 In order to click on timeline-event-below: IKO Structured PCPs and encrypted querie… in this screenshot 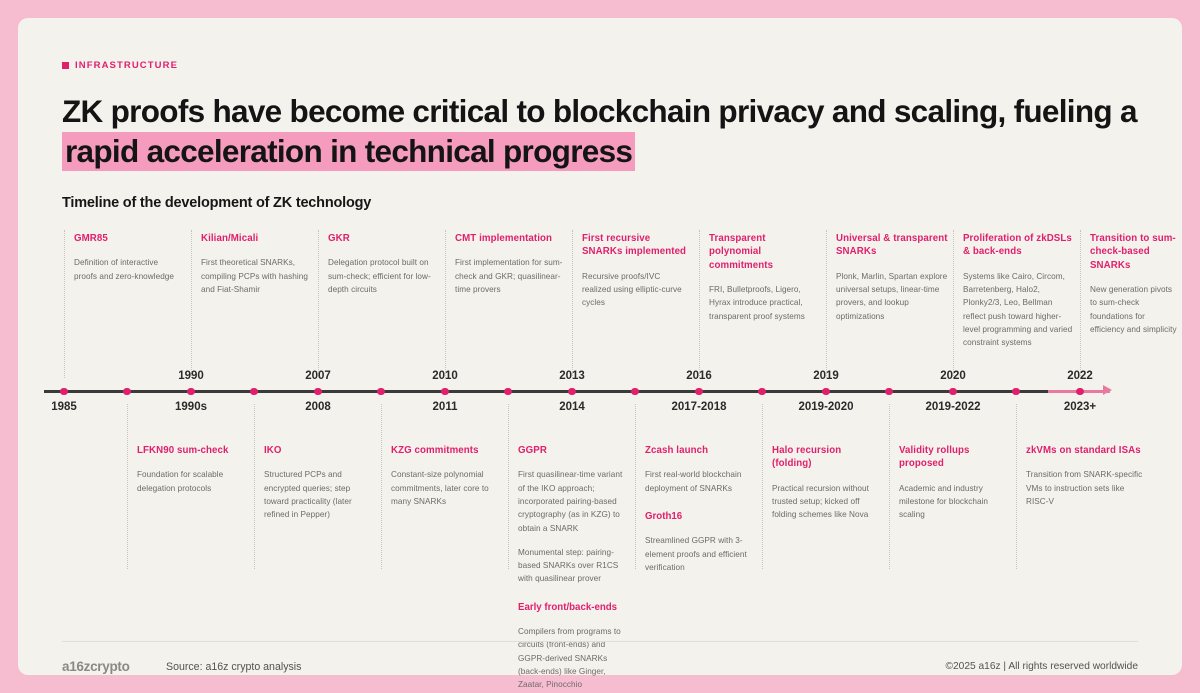, I will do `click(318, 483)`.